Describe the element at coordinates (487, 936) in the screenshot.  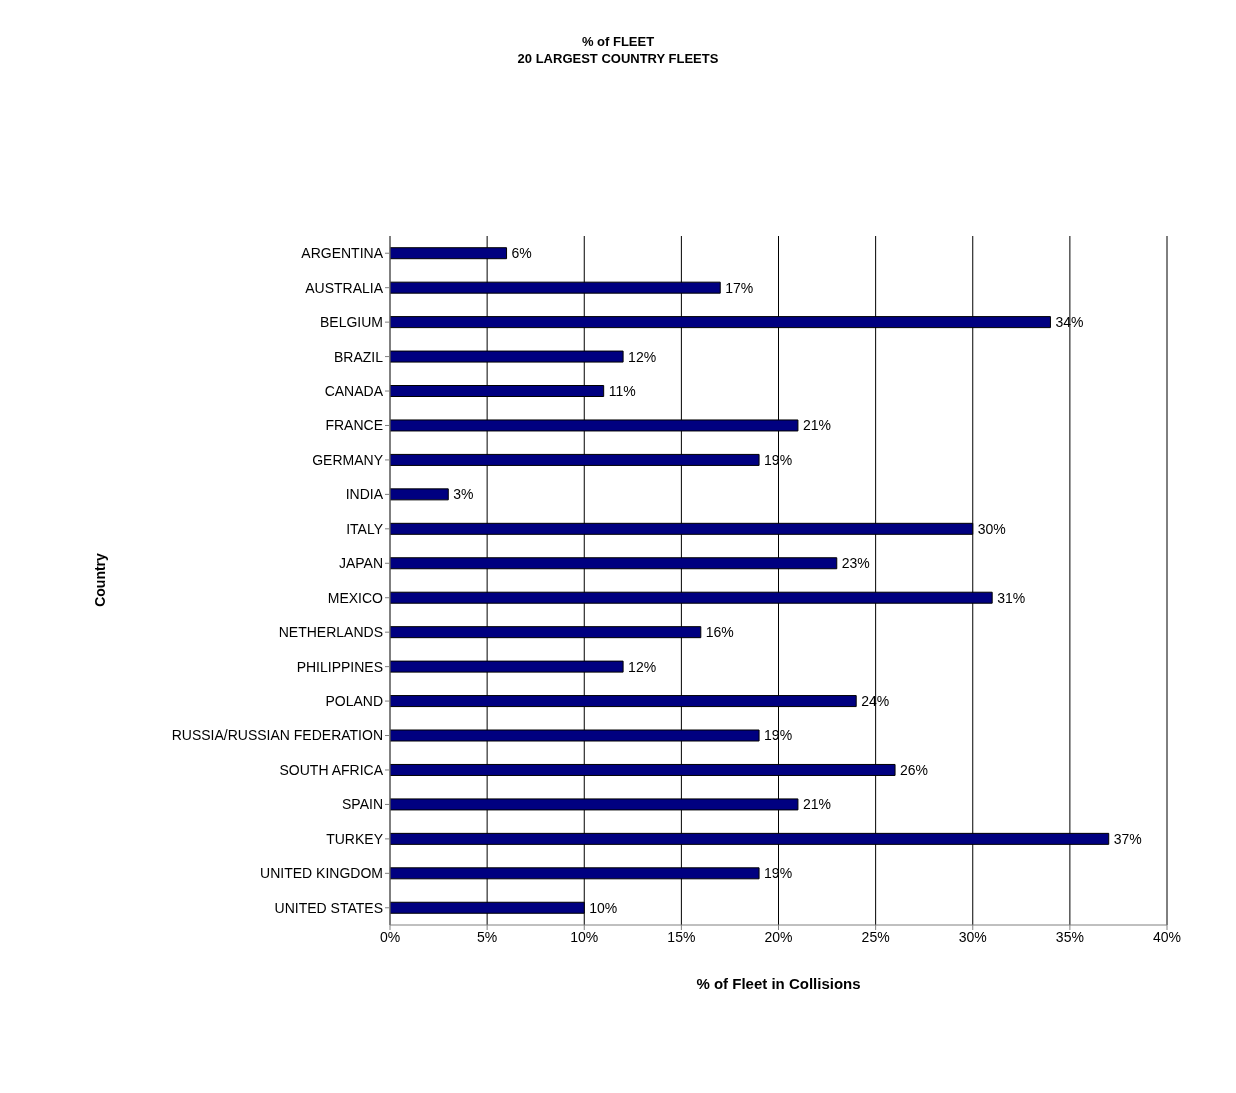
I see `x-tick-label: 5%` at that location.